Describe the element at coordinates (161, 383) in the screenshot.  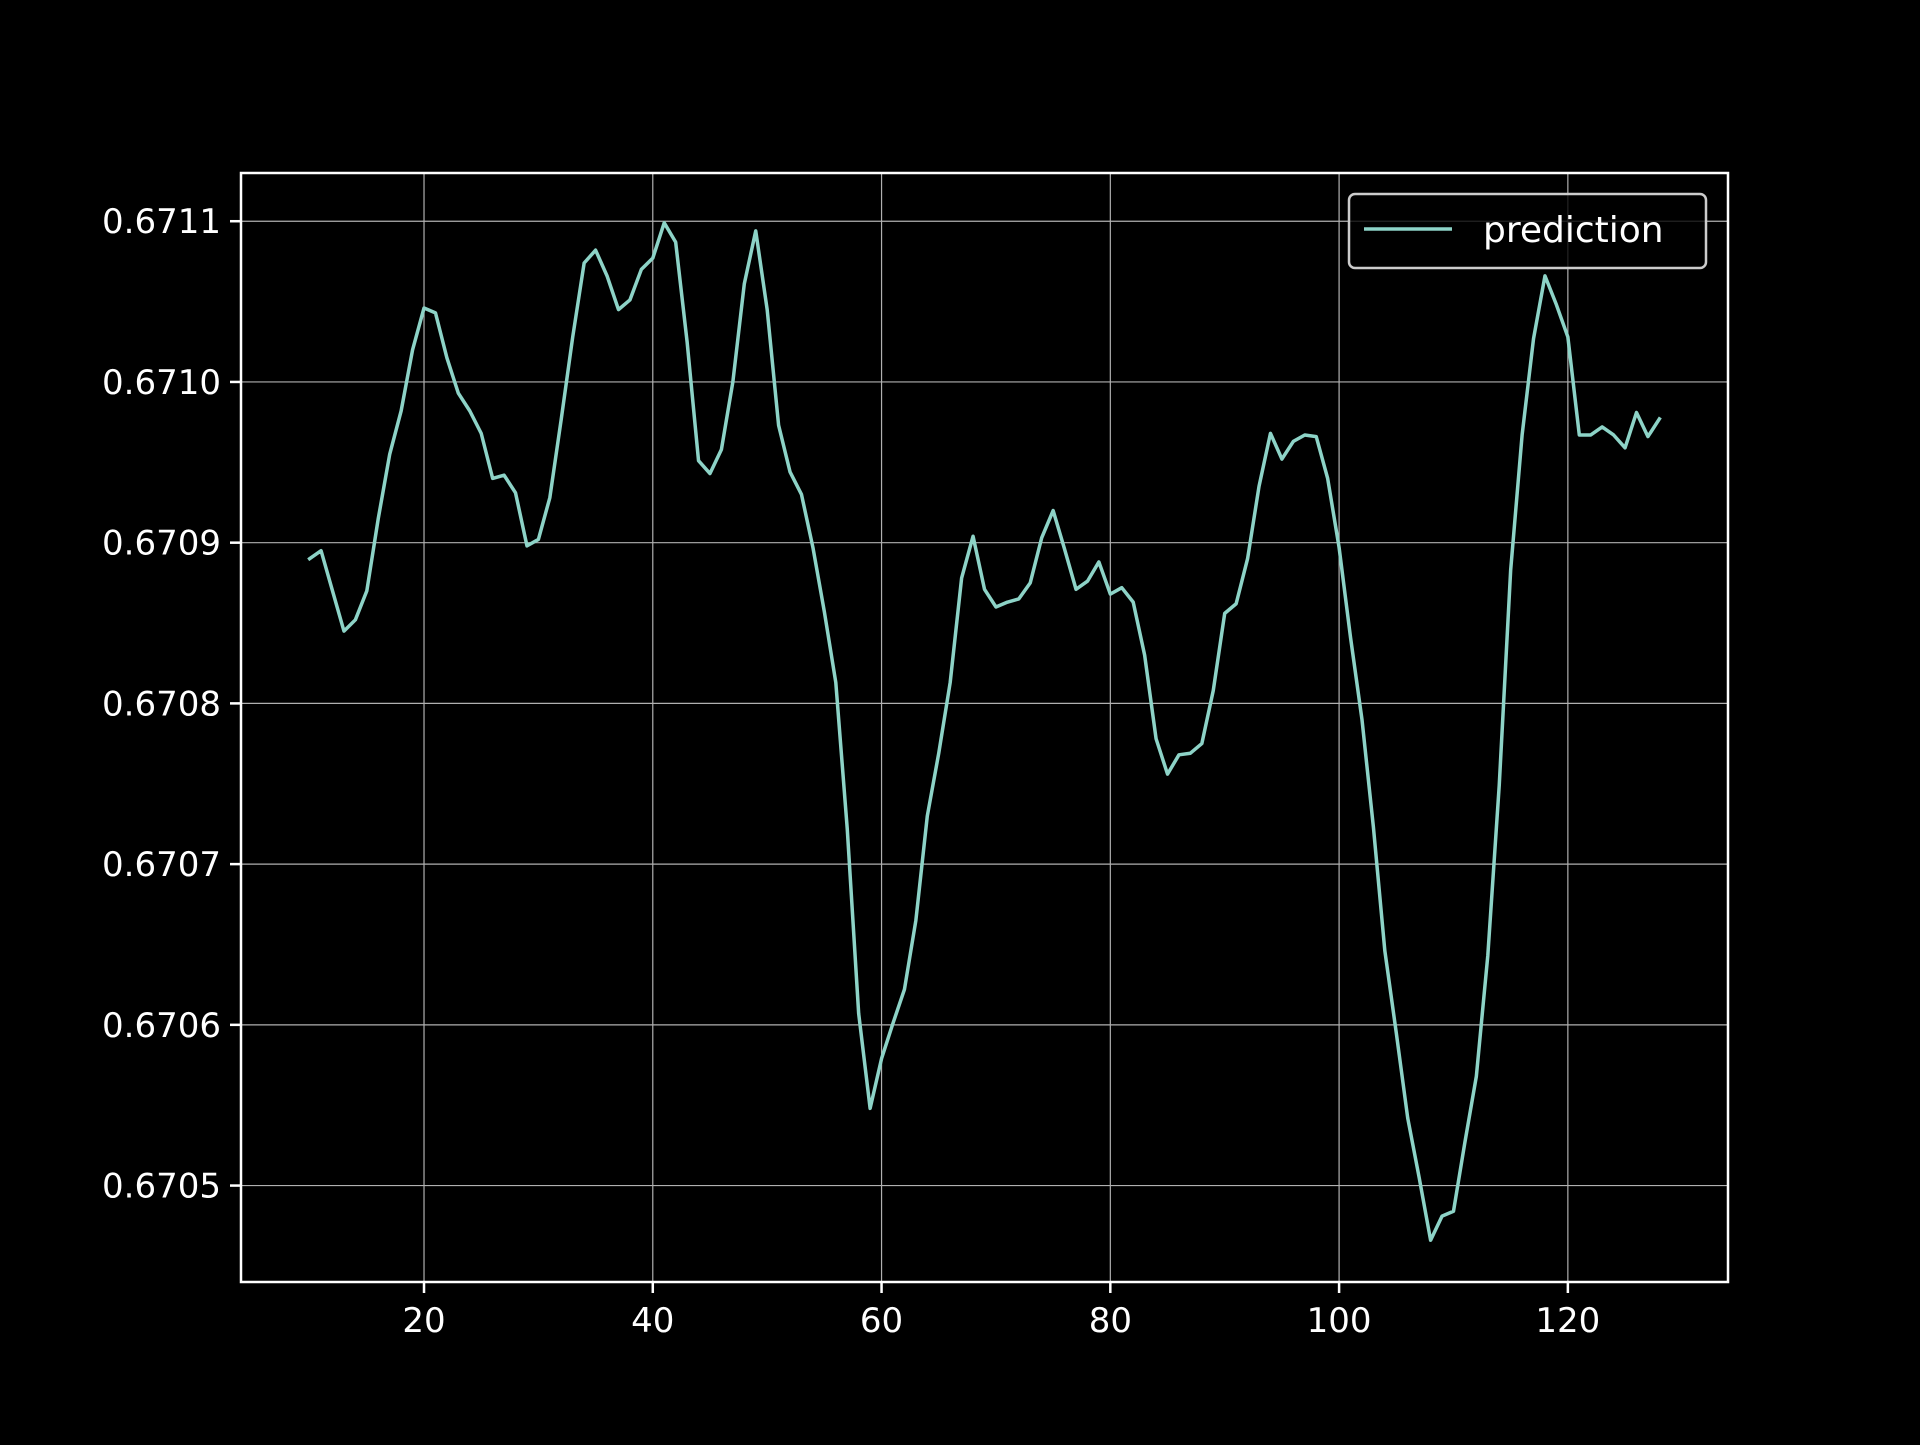
I see `y-tick-label: 0.6710` at that location.